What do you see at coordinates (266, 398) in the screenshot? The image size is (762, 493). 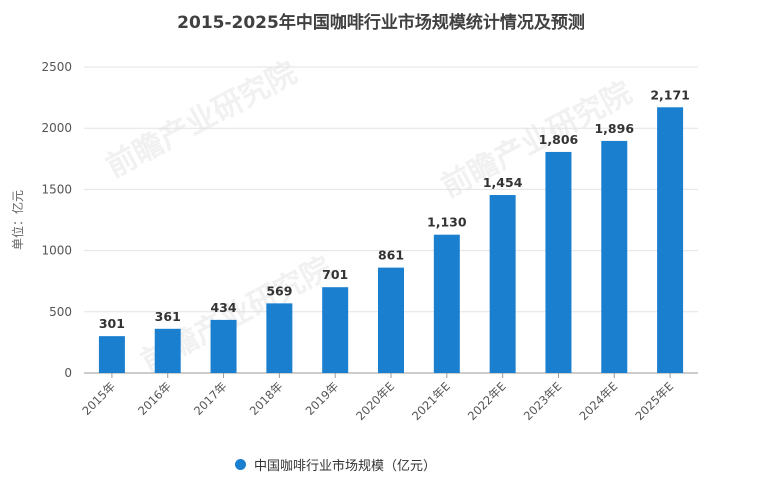 I see `x-tick-label: 2018年` at bounding box center [266, 398].